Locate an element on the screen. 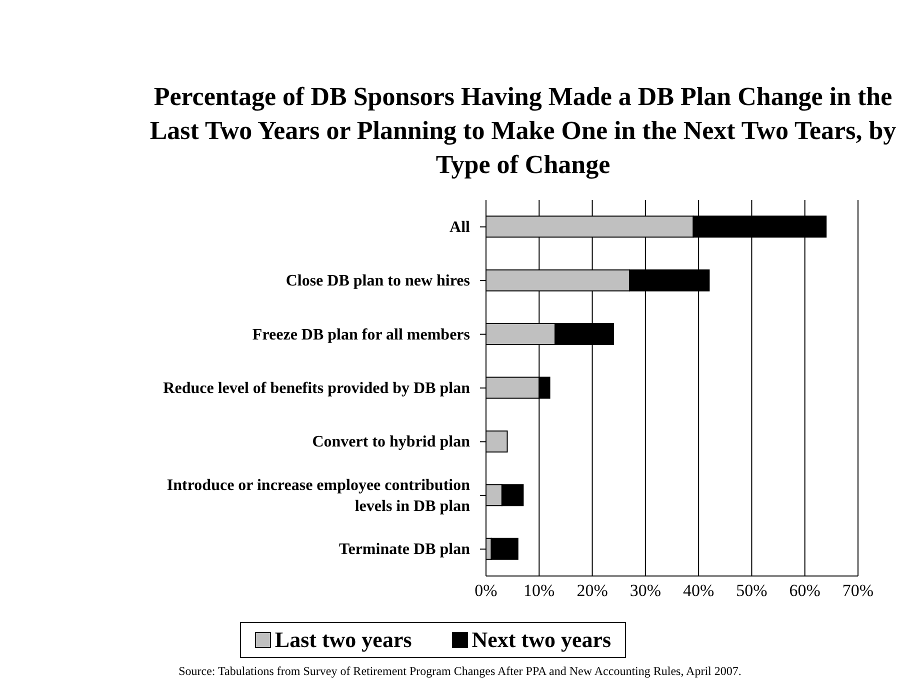 Image resolution: width=920 pixels, height=696 pixels. y-tick-label: Introduce or increase employee contribution levels in DB plan is located at coordinates (318, 495).